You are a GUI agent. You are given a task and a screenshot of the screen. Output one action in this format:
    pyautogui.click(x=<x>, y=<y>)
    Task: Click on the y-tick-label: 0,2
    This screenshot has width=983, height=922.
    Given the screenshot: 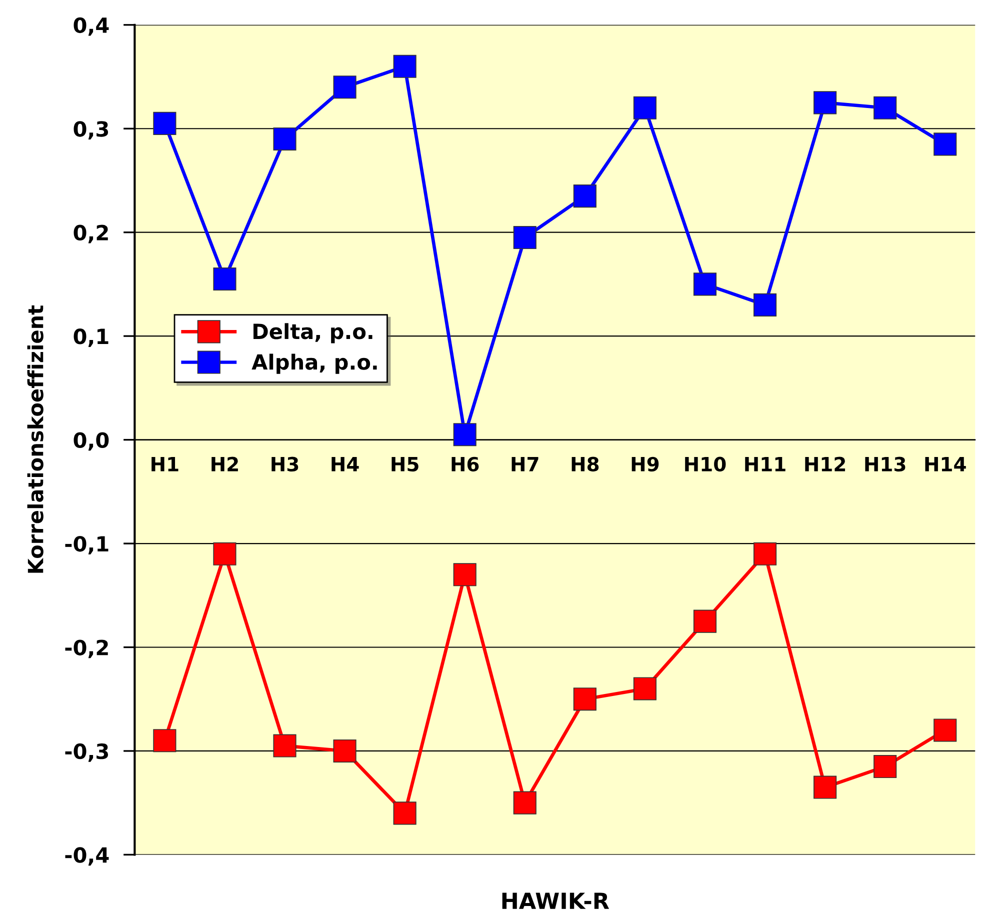 What is the action you would take?
    pyautogui.click(x=91, y=234)
    